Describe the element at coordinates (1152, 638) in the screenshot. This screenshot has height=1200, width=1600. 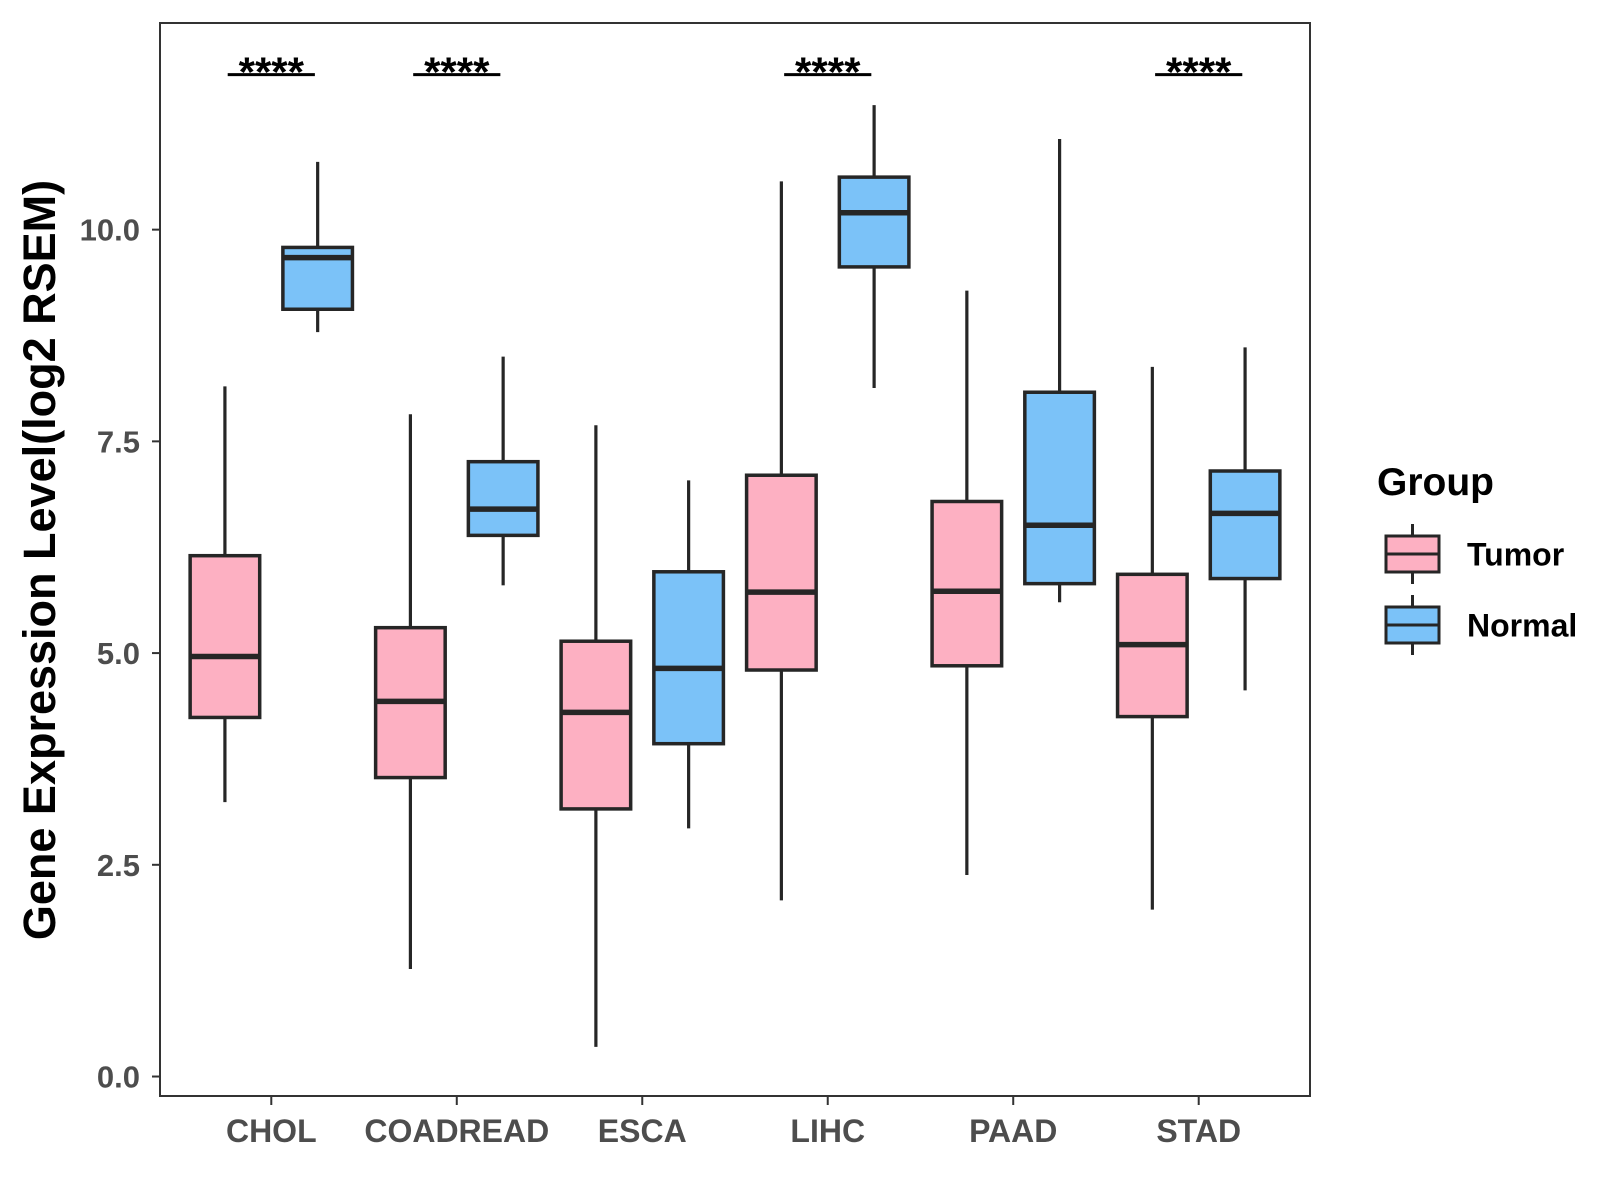
I see `box-group-tumor-stad` at that location.